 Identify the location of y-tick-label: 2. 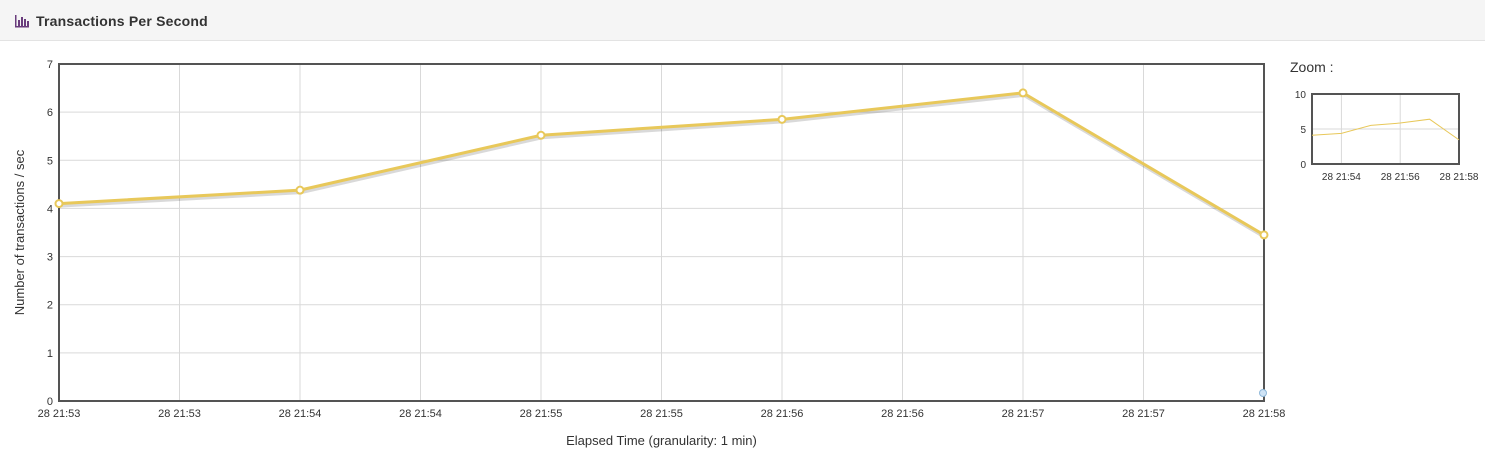
(50, 306).